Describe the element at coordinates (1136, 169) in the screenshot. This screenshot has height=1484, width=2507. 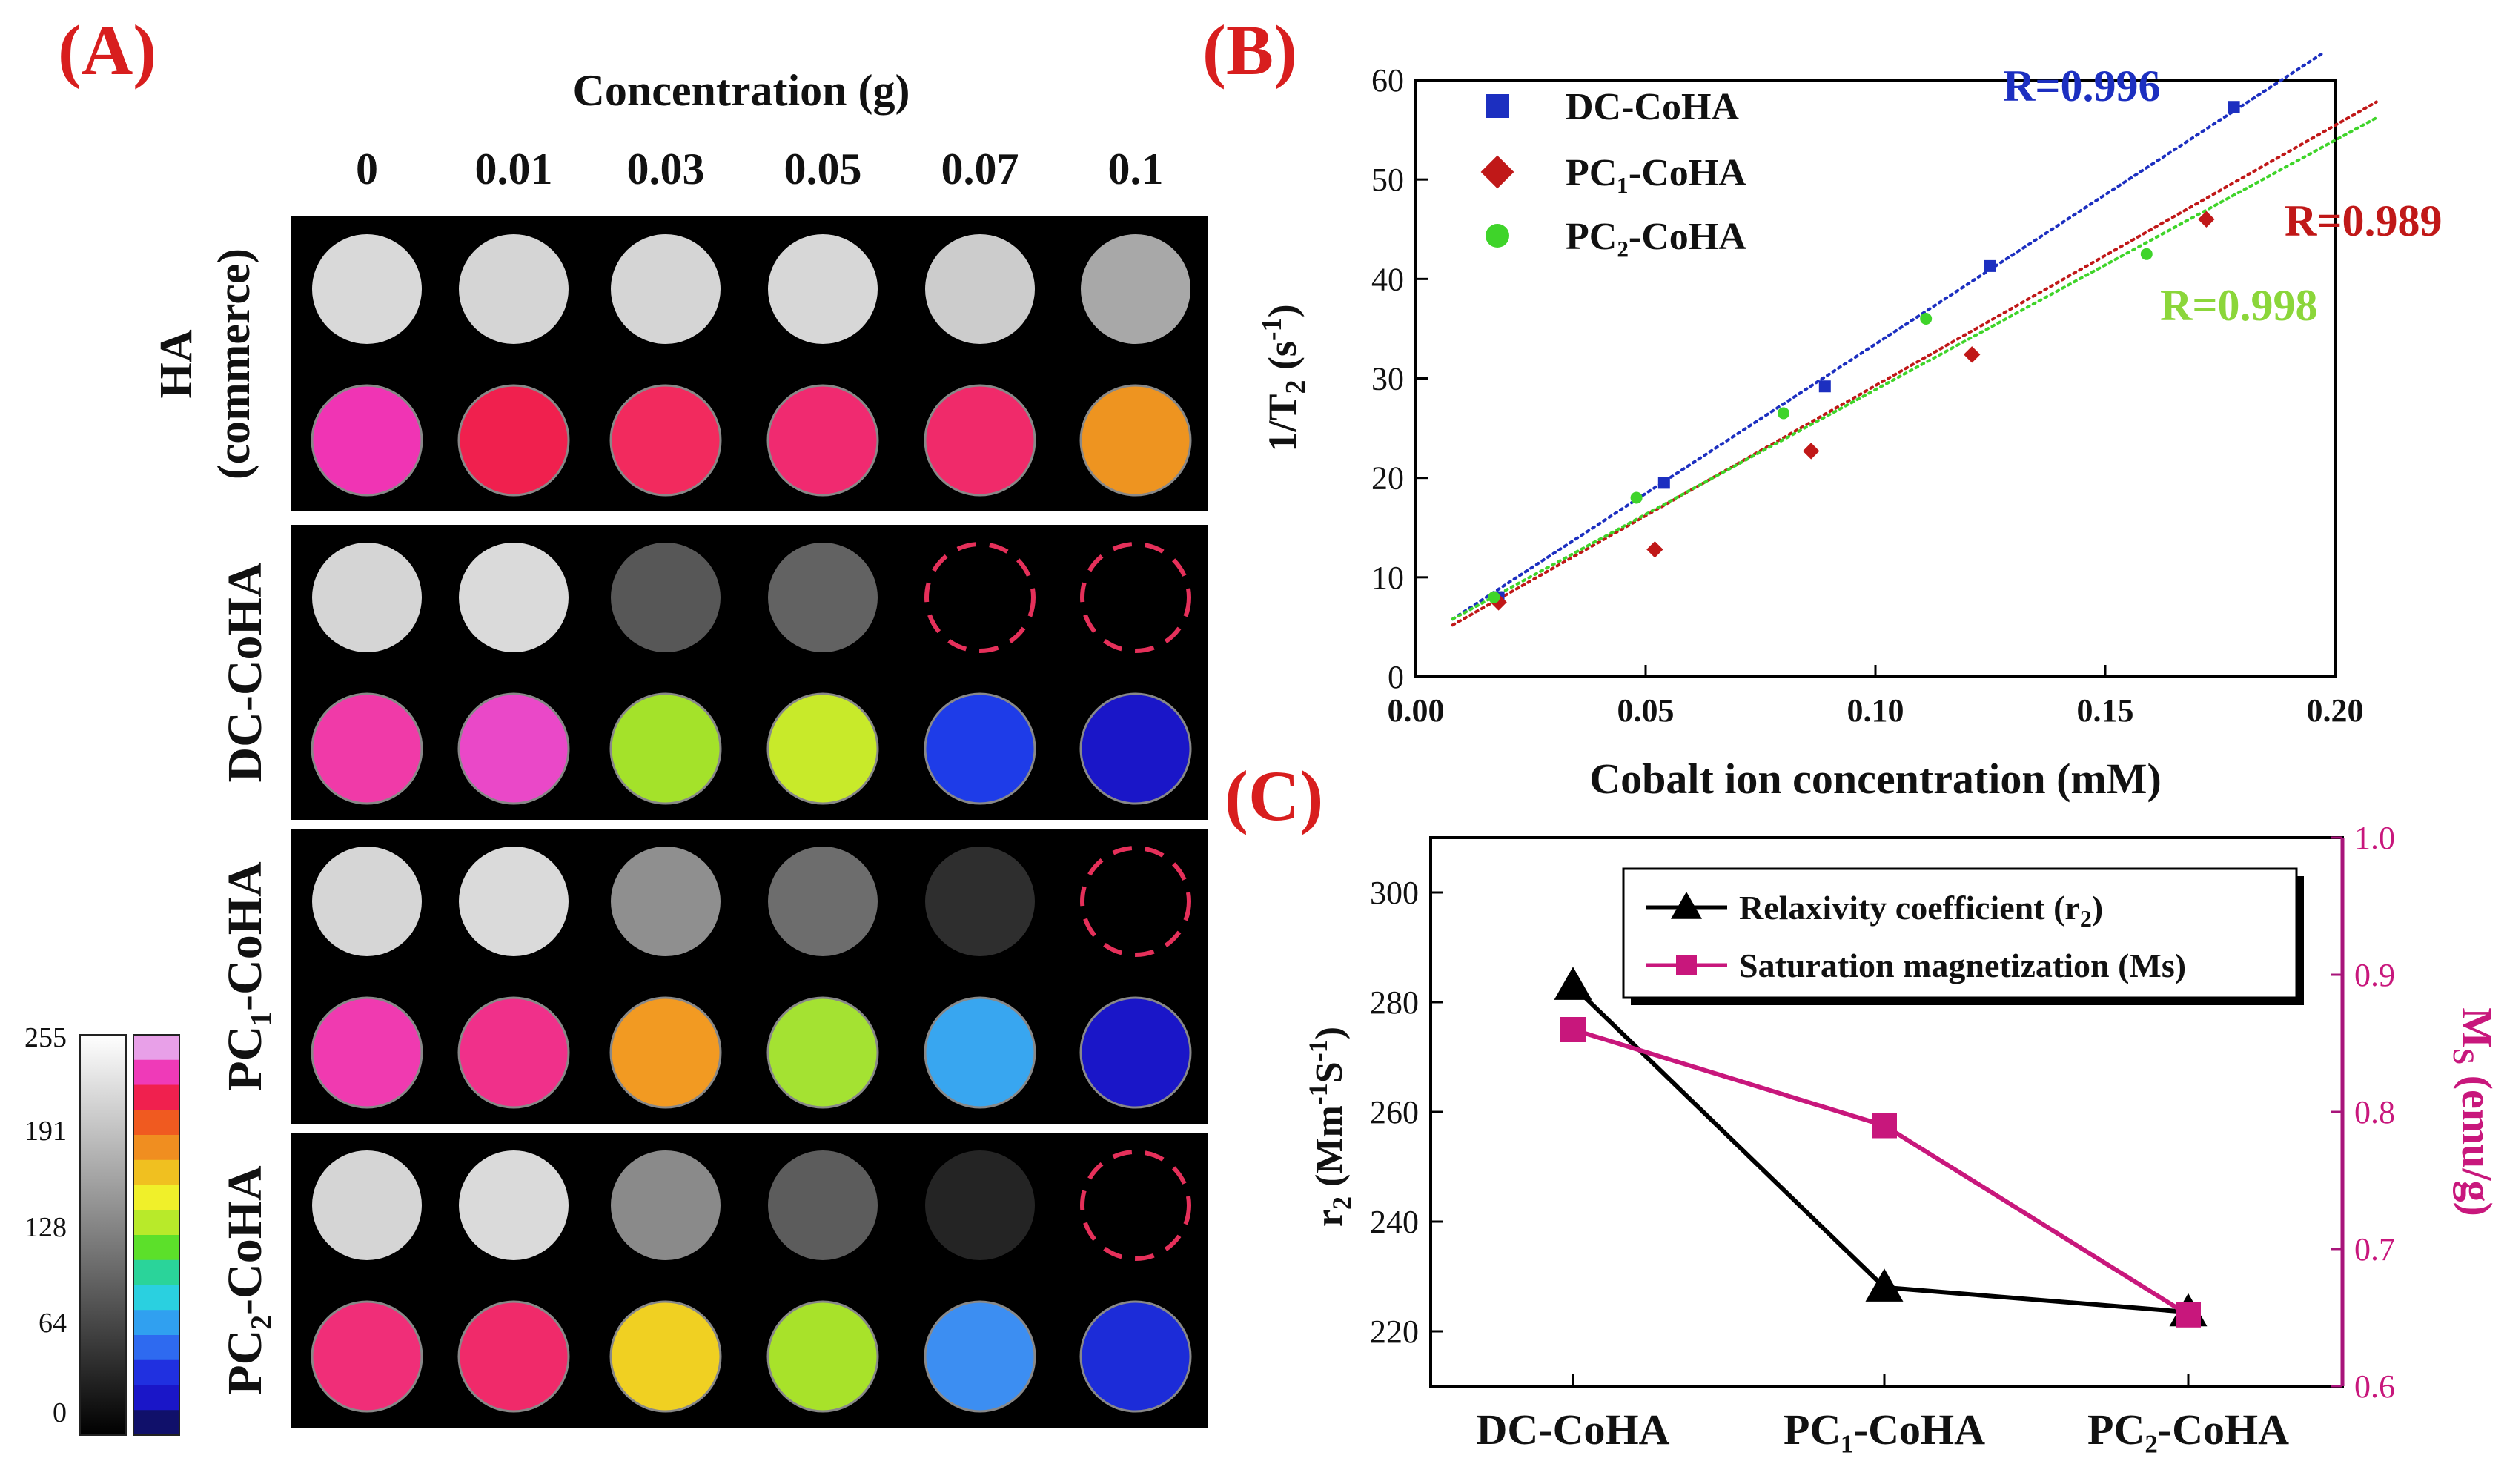
I see `concentration-label: 0.1` at that location.